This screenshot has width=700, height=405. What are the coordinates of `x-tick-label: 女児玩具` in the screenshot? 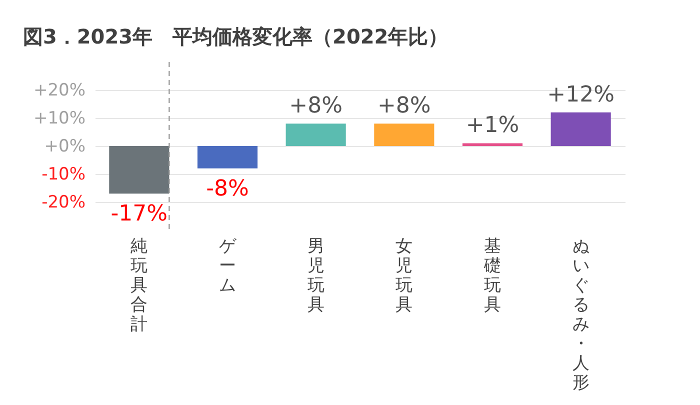 It's located at (404, 275).